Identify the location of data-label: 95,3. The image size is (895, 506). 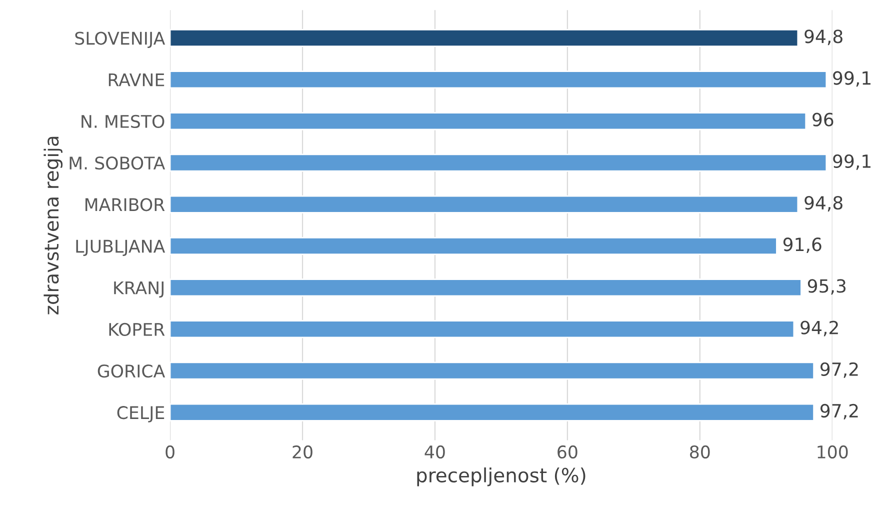
(827, 287).